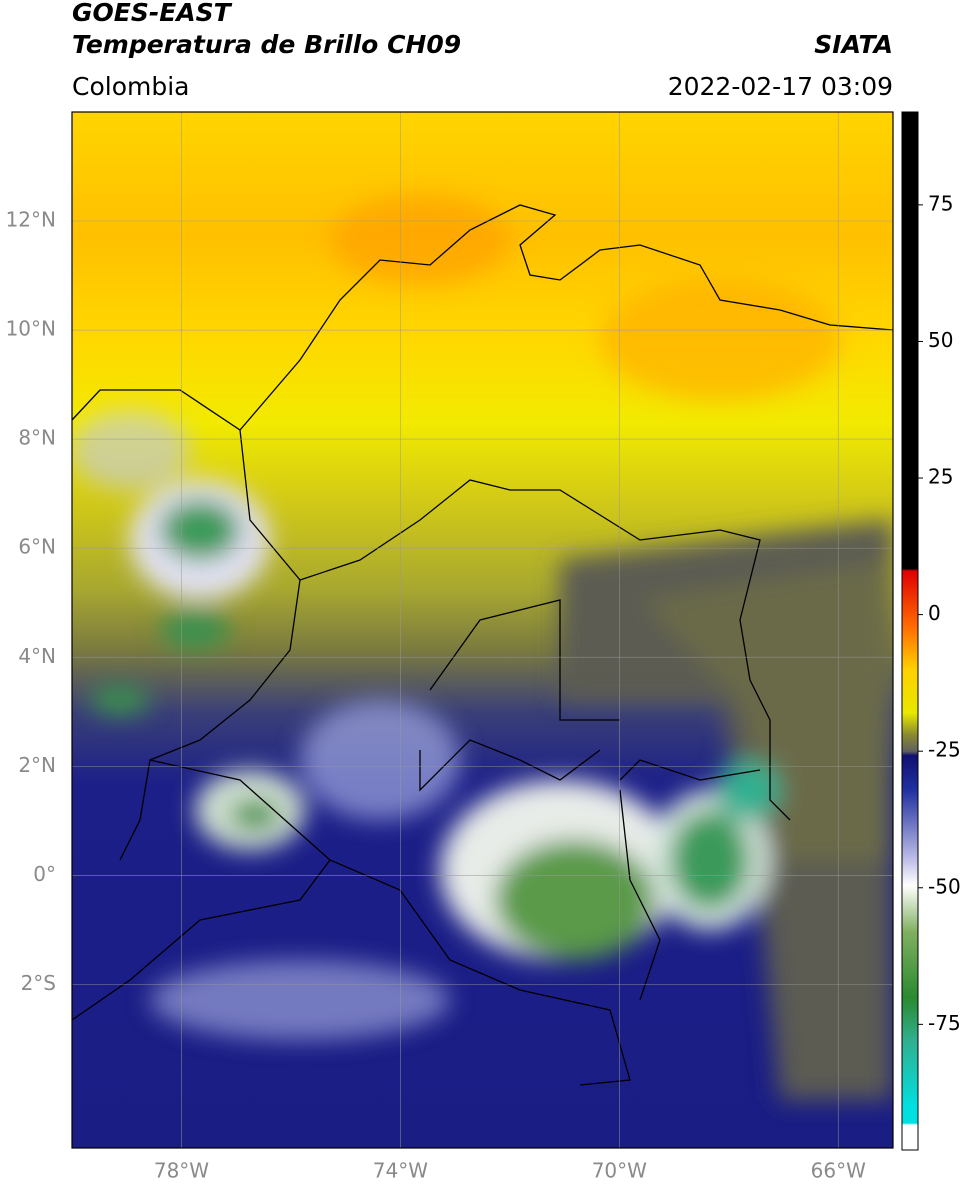 This screenshot has height=1194, width=966. I want to click on lon-tick-label: 74°W, so click(400, 1171).